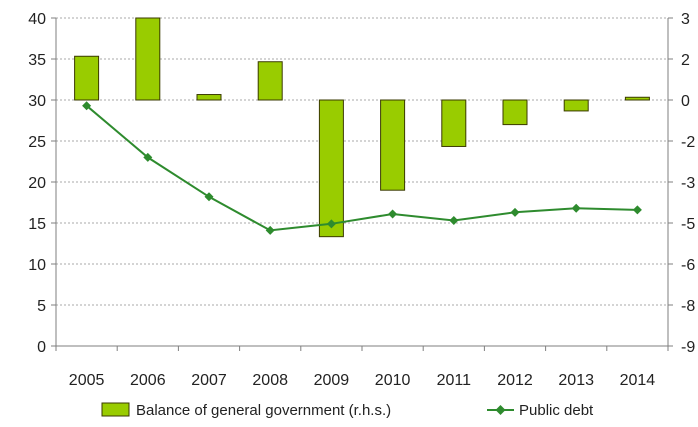 The image size is (698, 427). Describe the element at coordinates (685, 19) in the screenshot. I see `right-tick-label: 3` at that location.